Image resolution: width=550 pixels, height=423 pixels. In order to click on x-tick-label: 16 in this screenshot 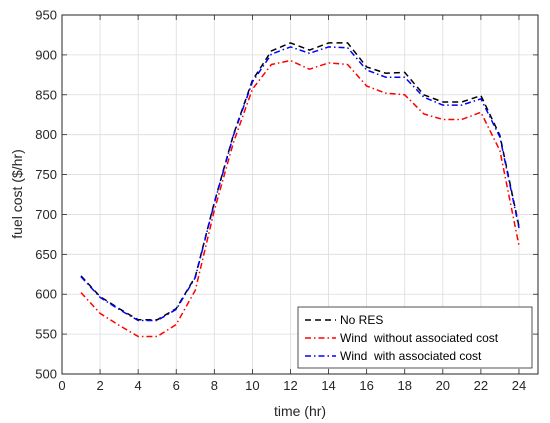, I will do `click(366, 385)`.